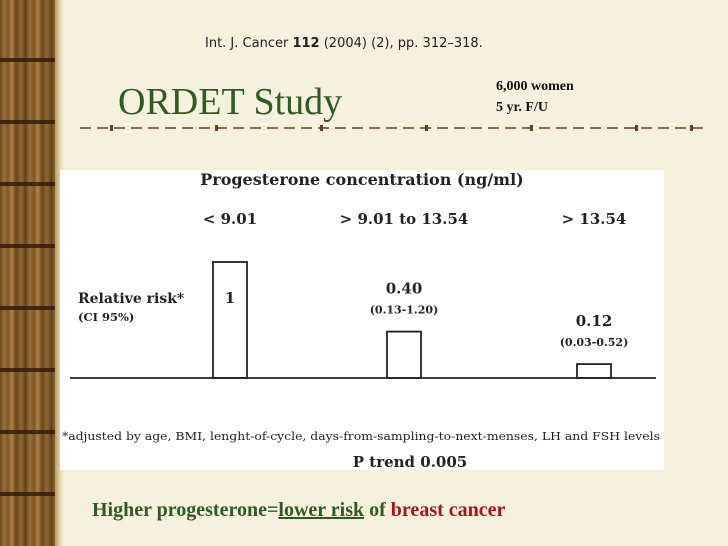 Image resolution: width=728 pixels, height=546 pixels. What do you see at coordinates (362, 179) in the screenshot?
I see `chart-title: Progesterone concentration (ng/ml)` at bounding box center [362, 179].